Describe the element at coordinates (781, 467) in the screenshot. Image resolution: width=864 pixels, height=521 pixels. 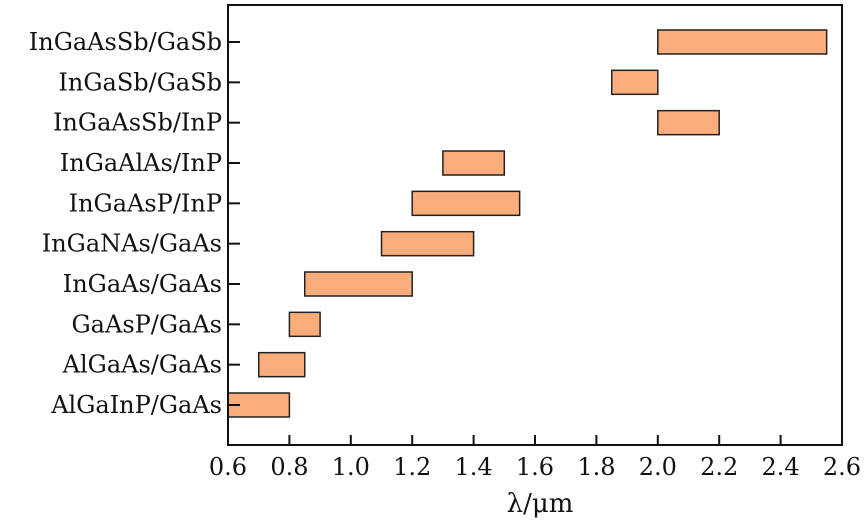
I see `x-tick-label-9: 2.4` at that location.